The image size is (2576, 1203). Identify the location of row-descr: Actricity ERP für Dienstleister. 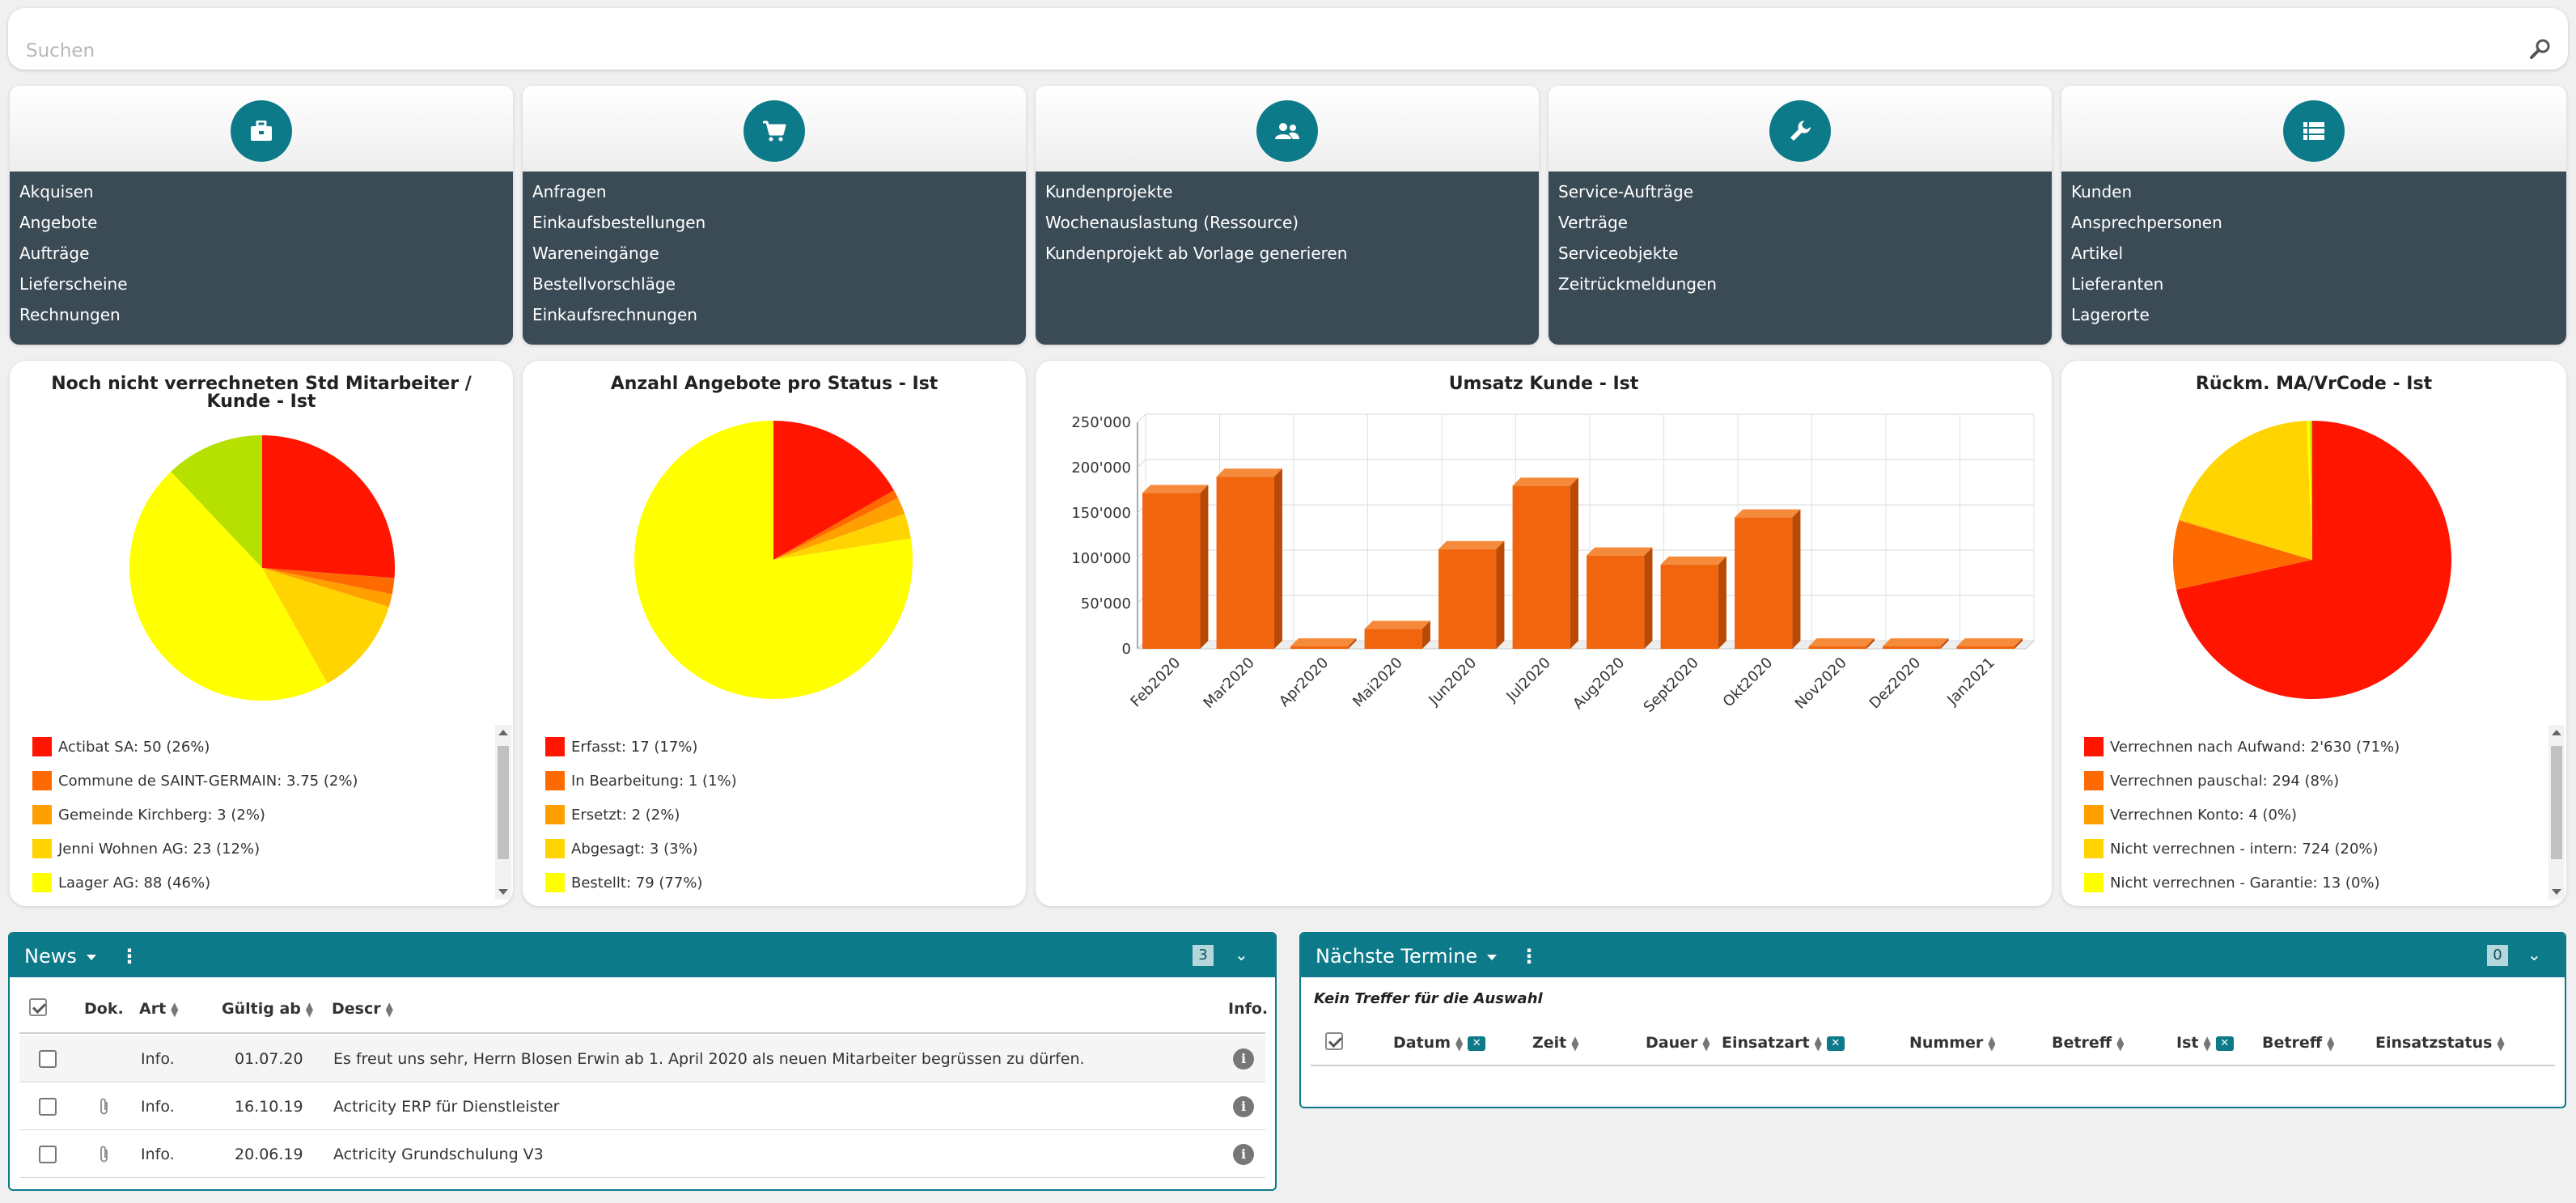
(446, 1107).